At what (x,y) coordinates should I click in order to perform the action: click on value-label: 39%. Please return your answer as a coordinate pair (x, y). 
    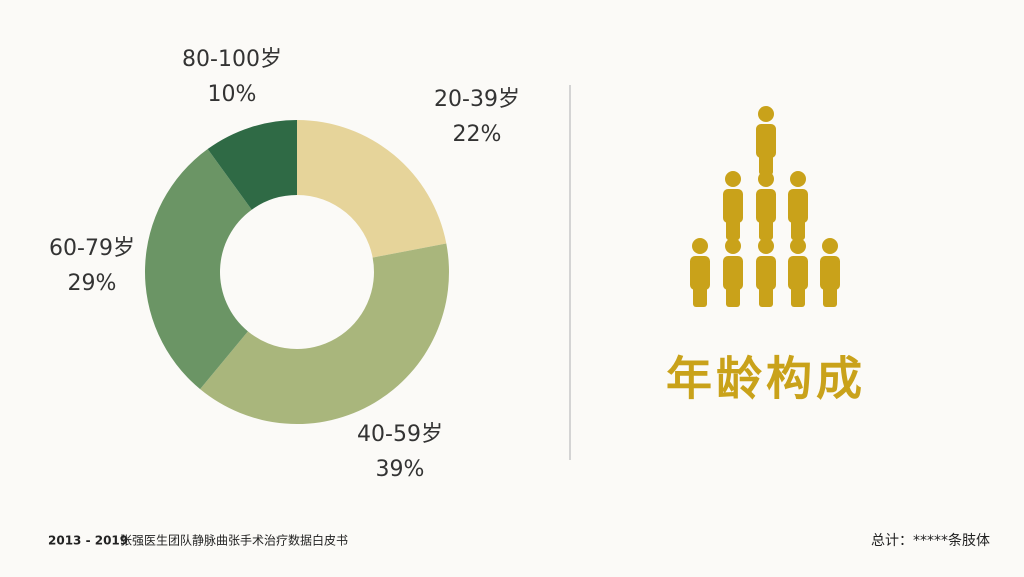
    Looking at the image, I should click on (400, 469).